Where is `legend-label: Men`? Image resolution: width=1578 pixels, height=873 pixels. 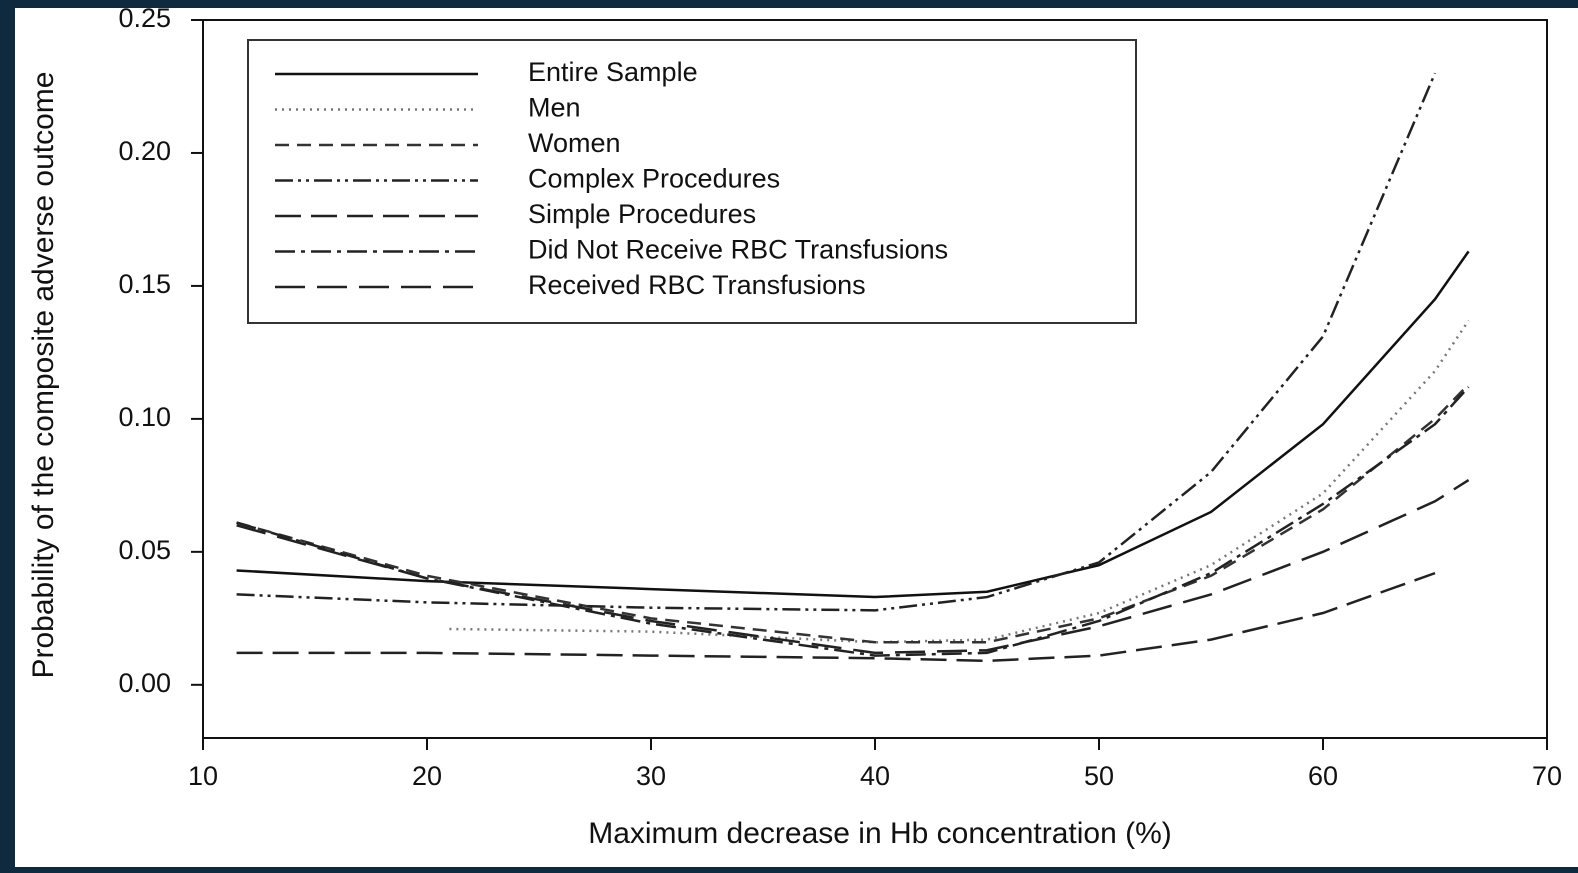 legend-label: Men is located at coordinates (554, 108).